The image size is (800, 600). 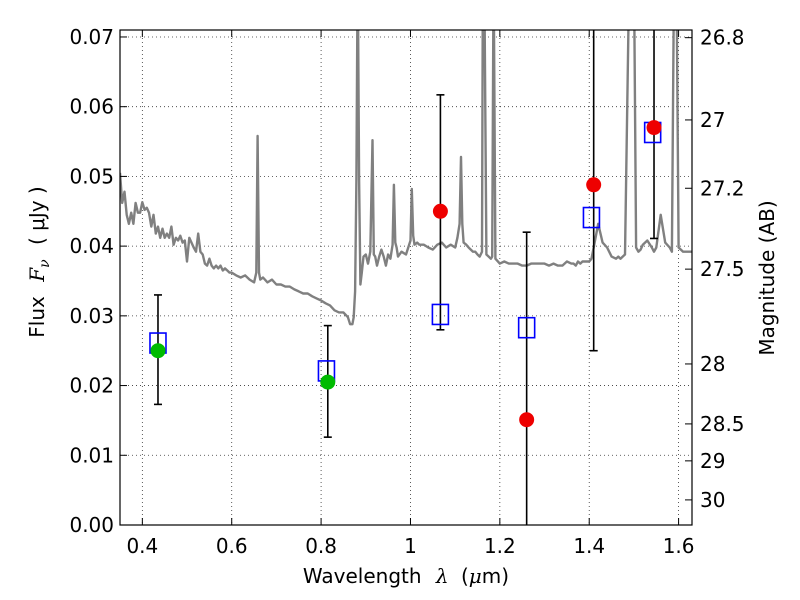 I want to click on y-axis-title-symbol: F, so click(x=37, y=275).